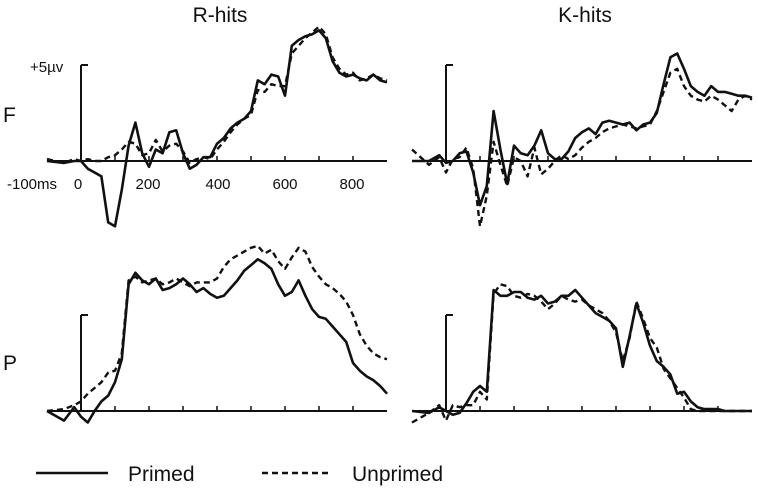 Image resolution: width=758 pixels, height=492 pixels. Describe the element at coordinates (147, 184) in the screenshot. I see `x-tick-label: 200` at that location.